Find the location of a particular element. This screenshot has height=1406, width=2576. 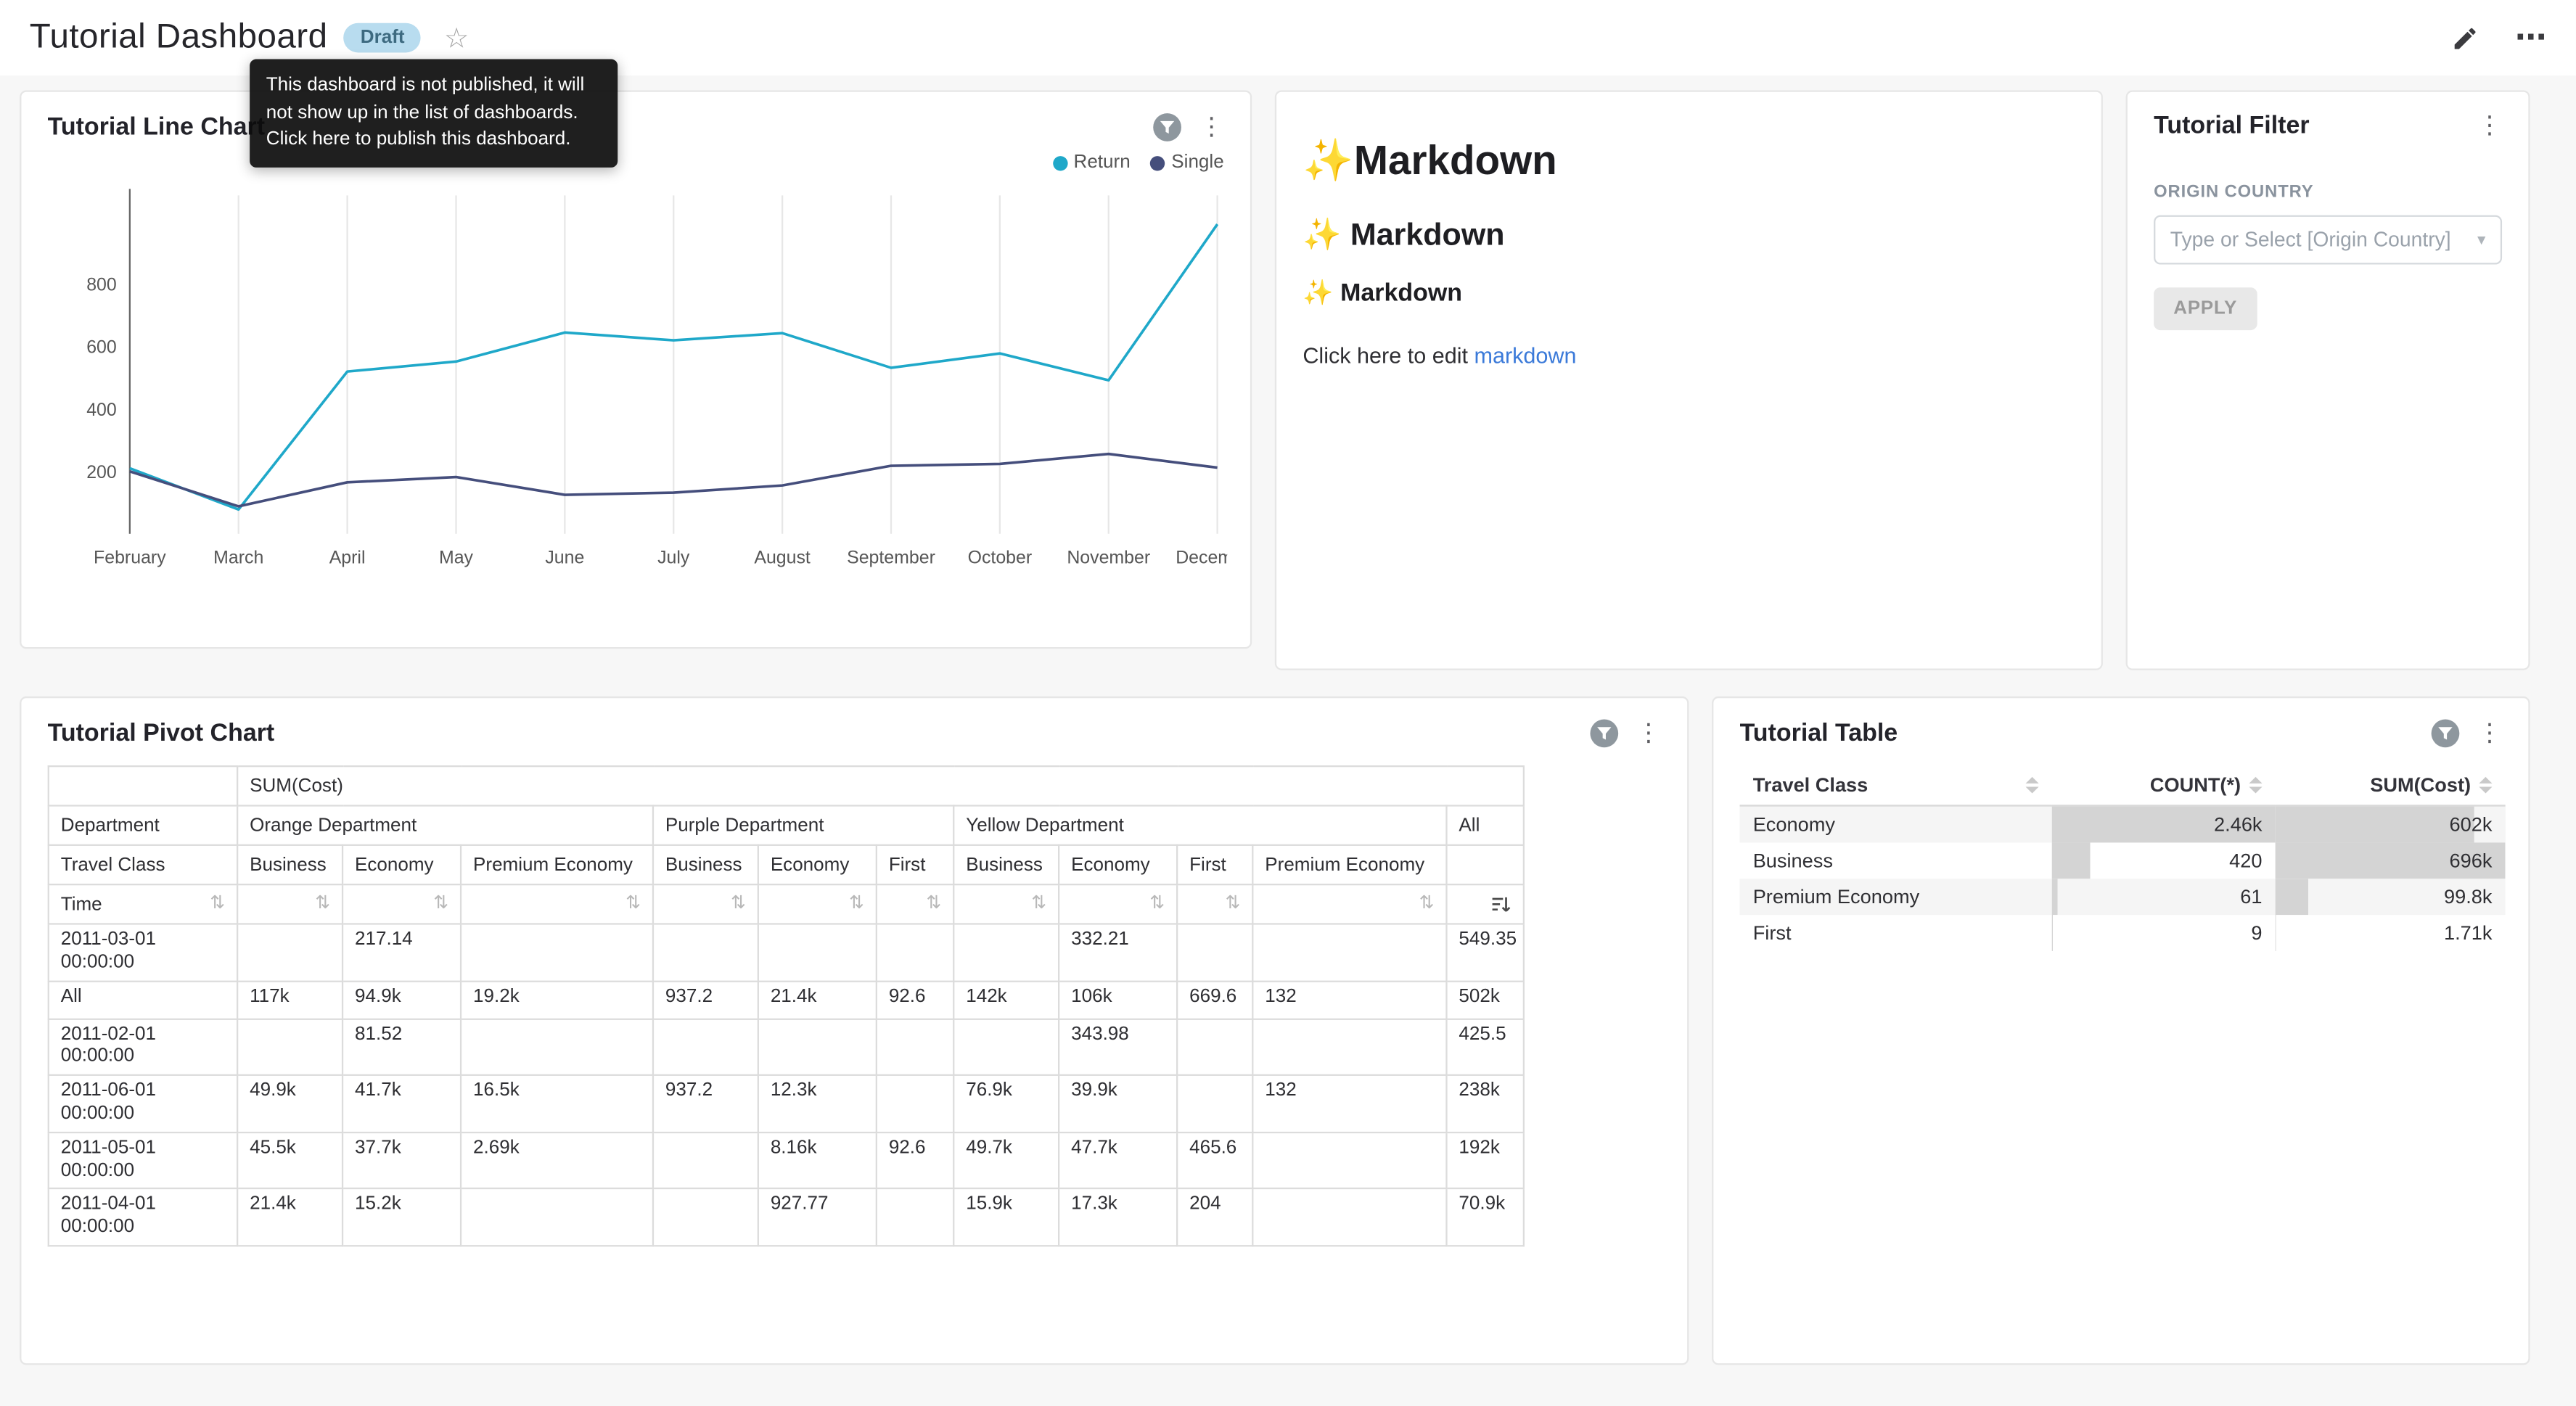

markdown-paragraph: Click here to edit markdown is located at coordinates (1689, 355).